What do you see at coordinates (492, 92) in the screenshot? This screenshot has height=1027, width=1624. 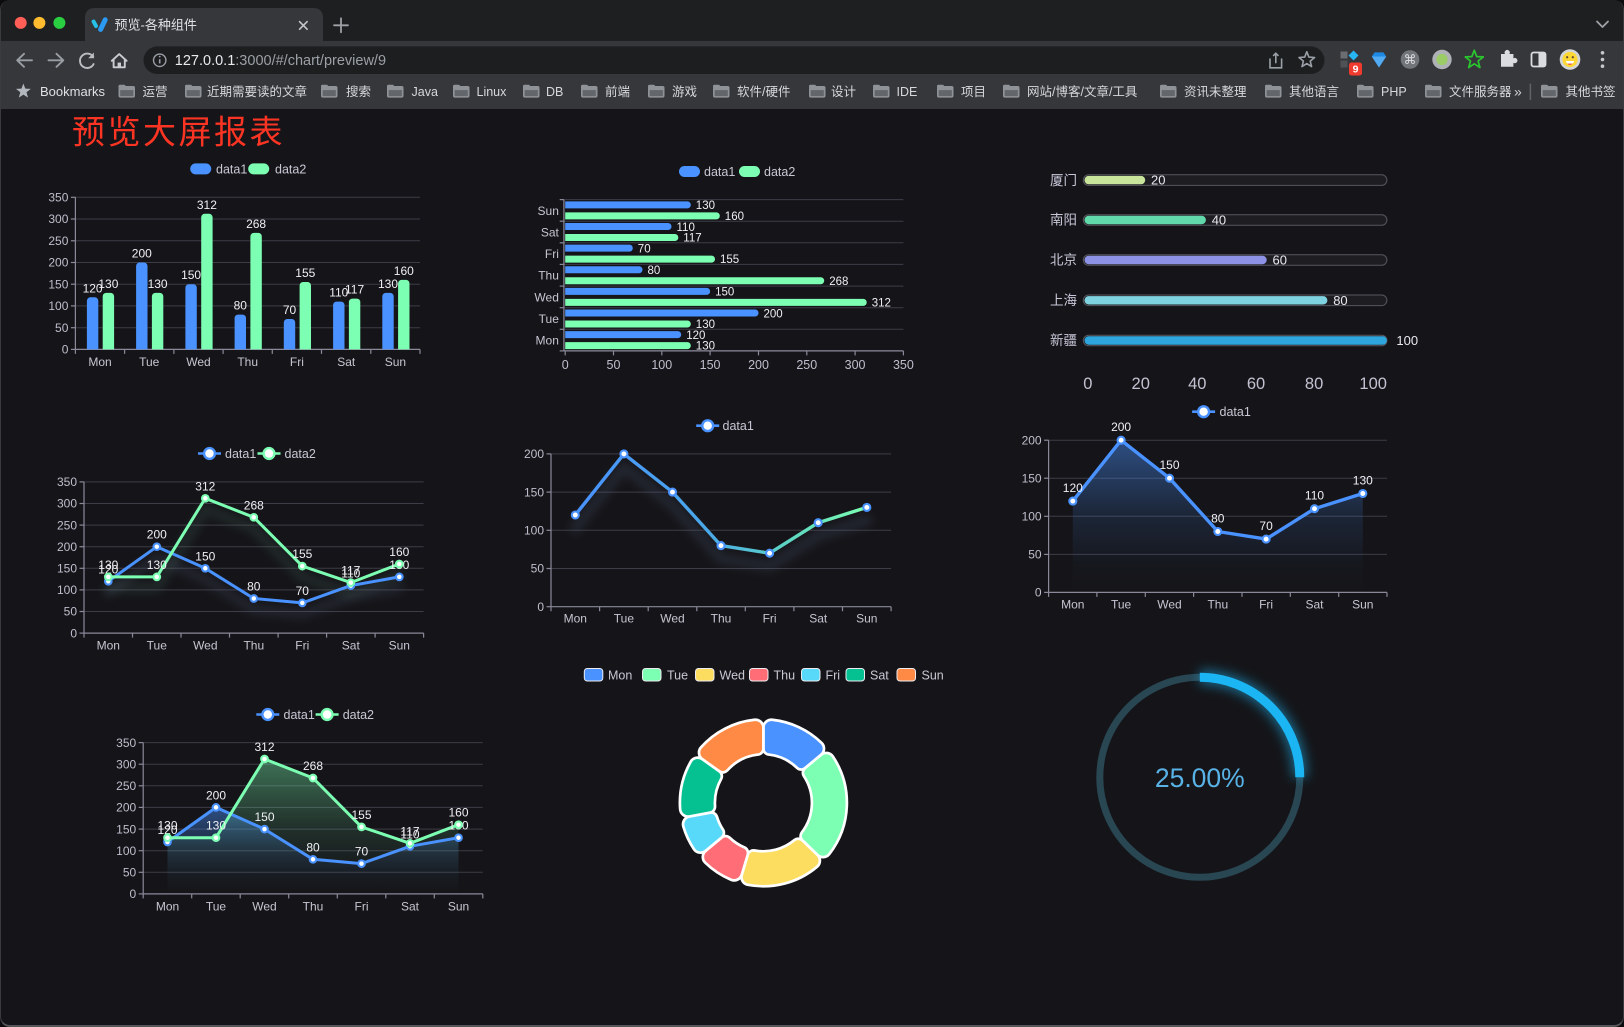 I see `svg-text: Linux` at bounding box center [492, 92].